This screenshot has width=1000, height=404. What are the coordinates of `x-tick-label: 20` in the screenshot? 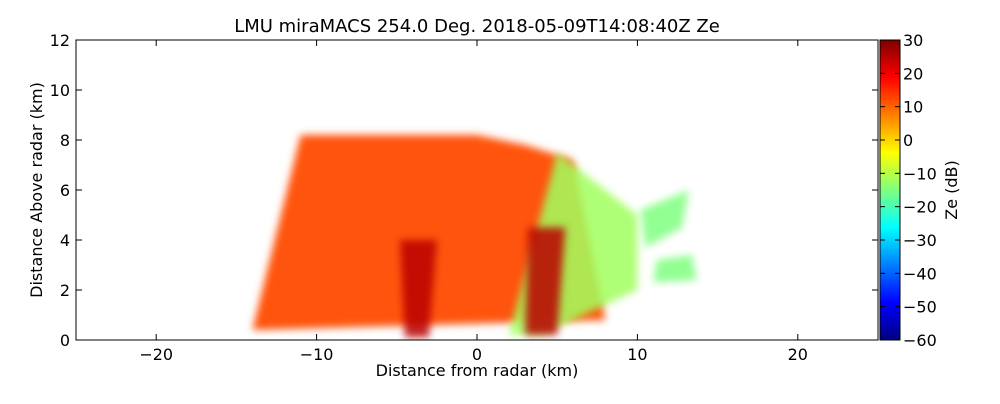 It's located at (798, 354).